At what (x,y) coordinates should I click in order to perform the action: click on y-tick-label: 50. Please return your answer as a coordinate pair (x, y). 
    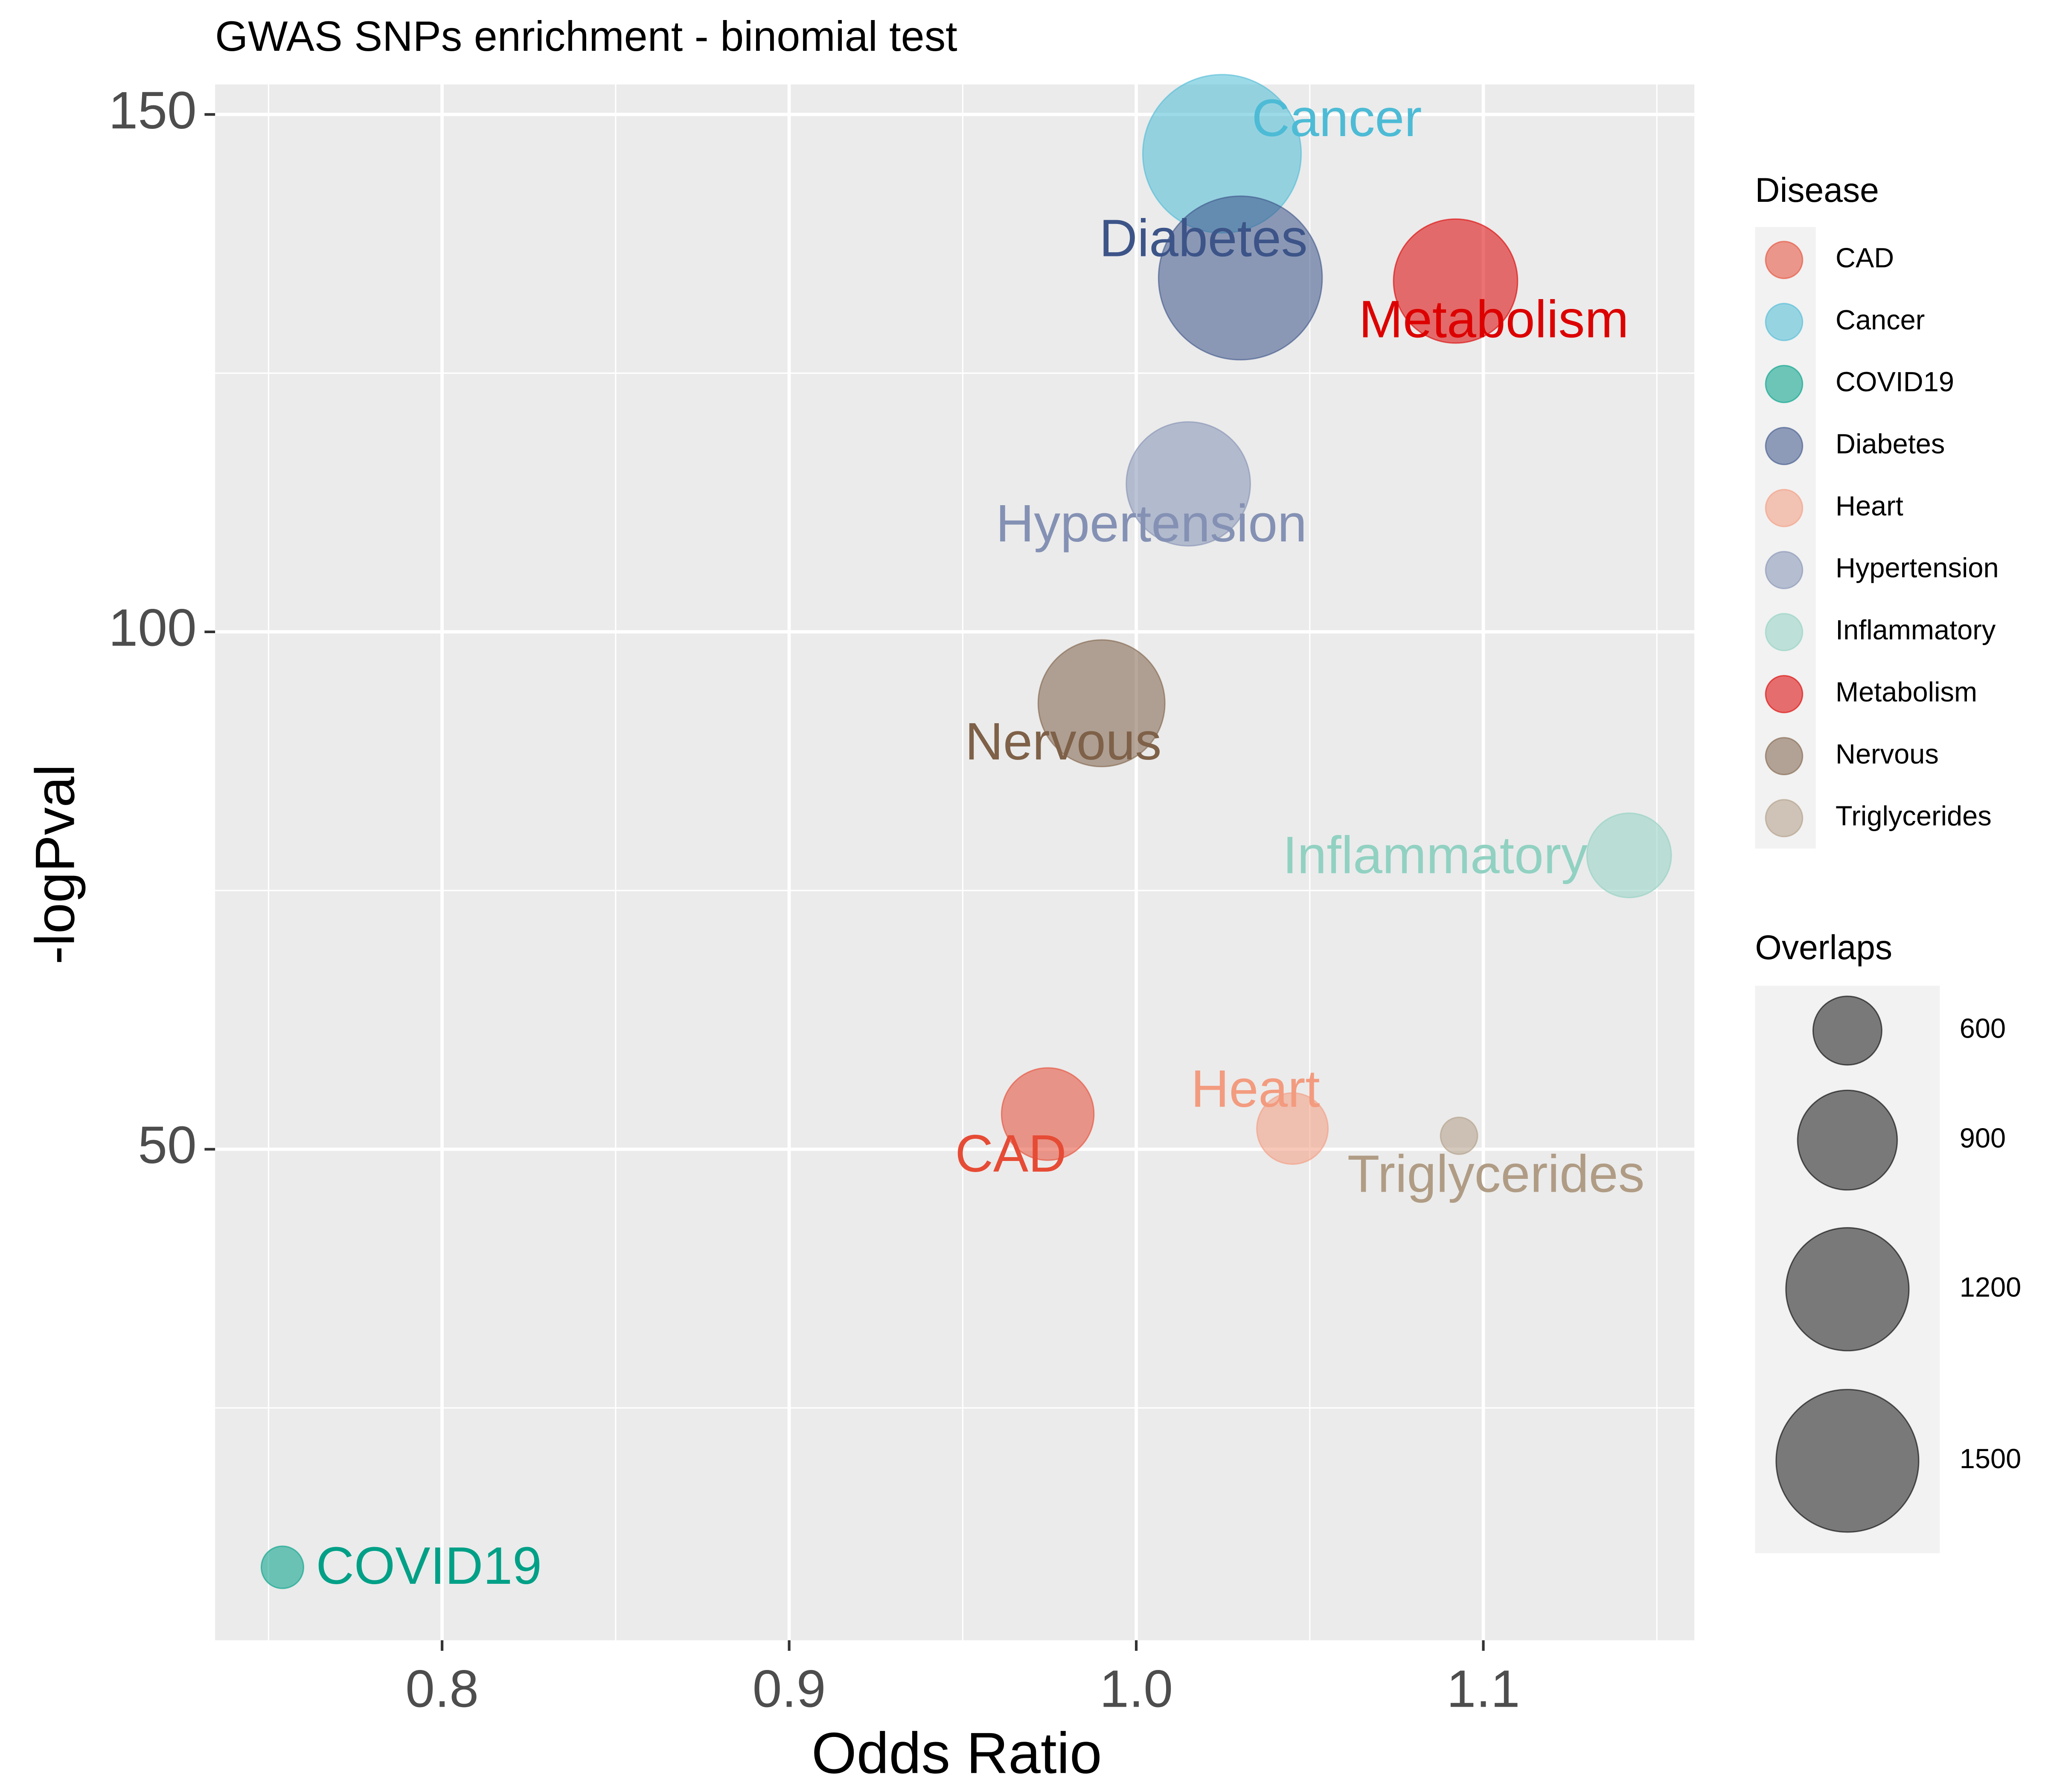
    Looking at the image, I should click on (167, 1145).